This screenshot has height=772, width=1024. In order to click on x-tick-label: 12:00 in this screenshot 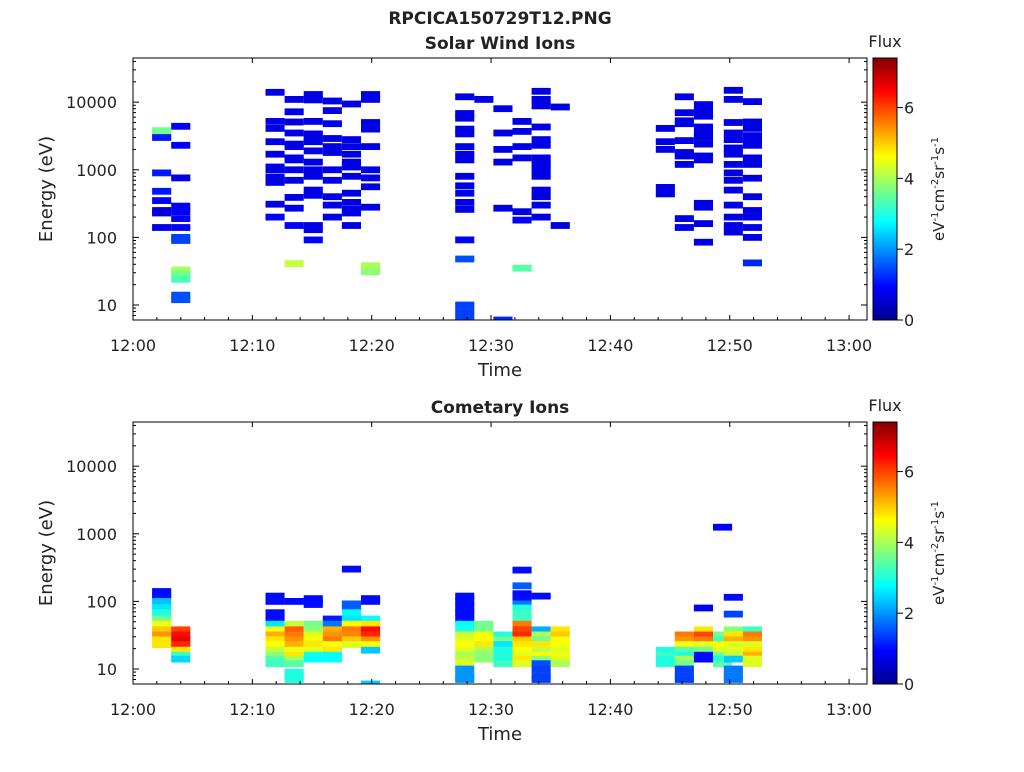, I will do `click(133, 345)`.